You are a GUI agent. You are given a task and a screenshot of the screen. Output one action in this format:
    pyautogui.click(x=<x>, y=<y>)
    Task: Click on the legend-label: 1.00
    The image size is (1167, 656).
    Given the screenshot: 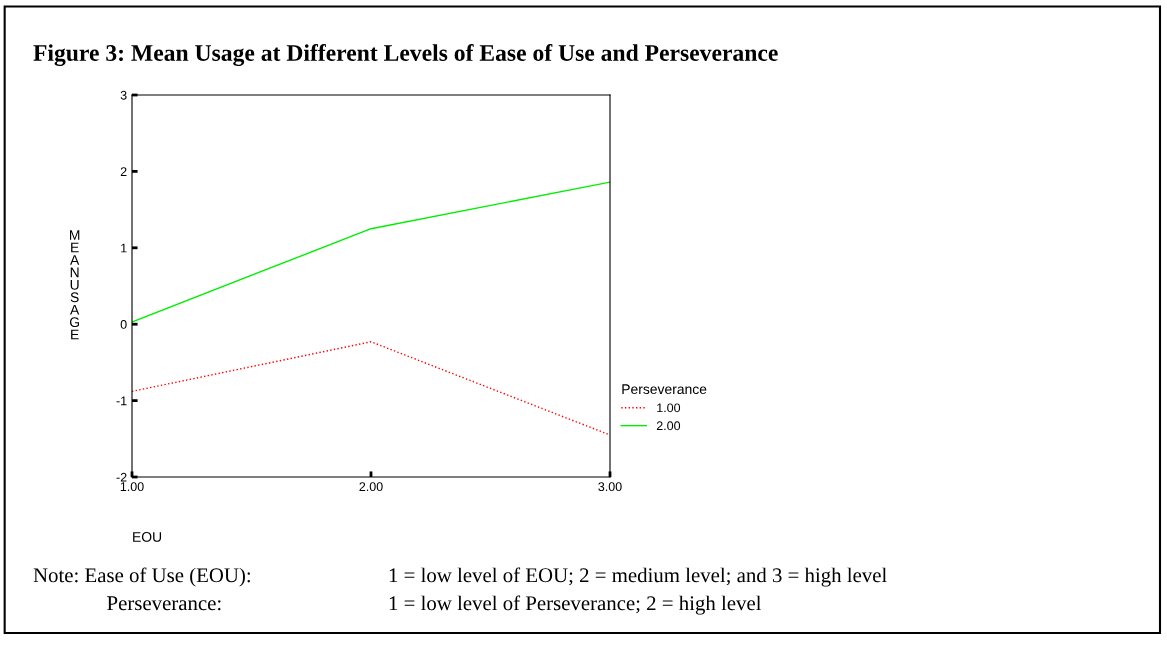 What is the action you would take?
    pyautogui.click(x=669, y=408)
    